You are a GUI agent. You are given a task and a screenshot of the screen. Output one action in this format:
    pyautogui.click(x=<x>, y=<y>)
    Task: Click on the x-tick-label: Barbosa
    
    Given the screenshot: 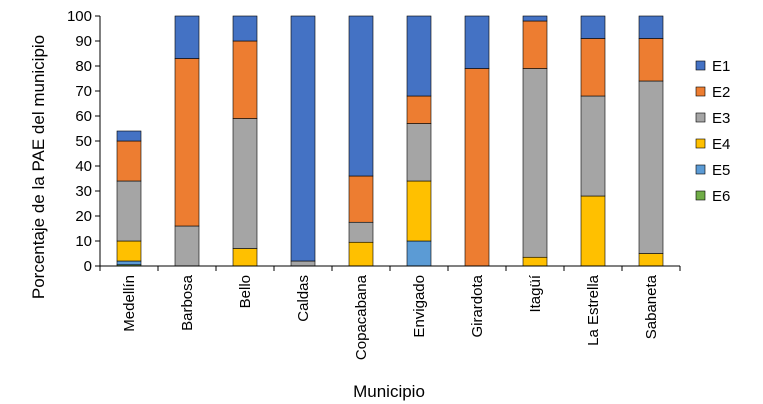 What is the action you would take?
    pyautogui.click(x=187, y=302)
    